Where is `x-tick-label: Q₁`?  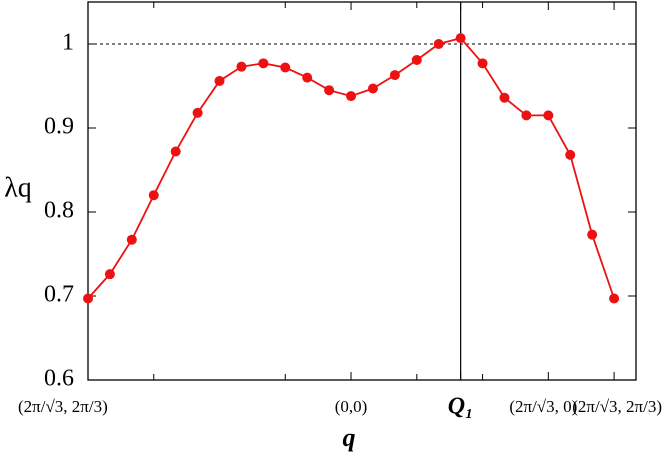 x-tick-label: Q₁ is located at coordinates (461, 407).